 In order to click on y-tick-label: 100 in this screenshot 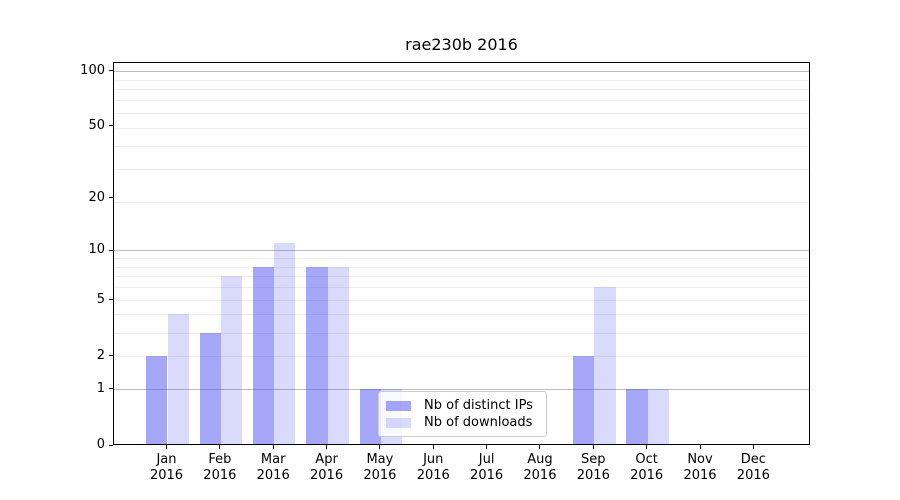, I will do `click(92, 70)`.